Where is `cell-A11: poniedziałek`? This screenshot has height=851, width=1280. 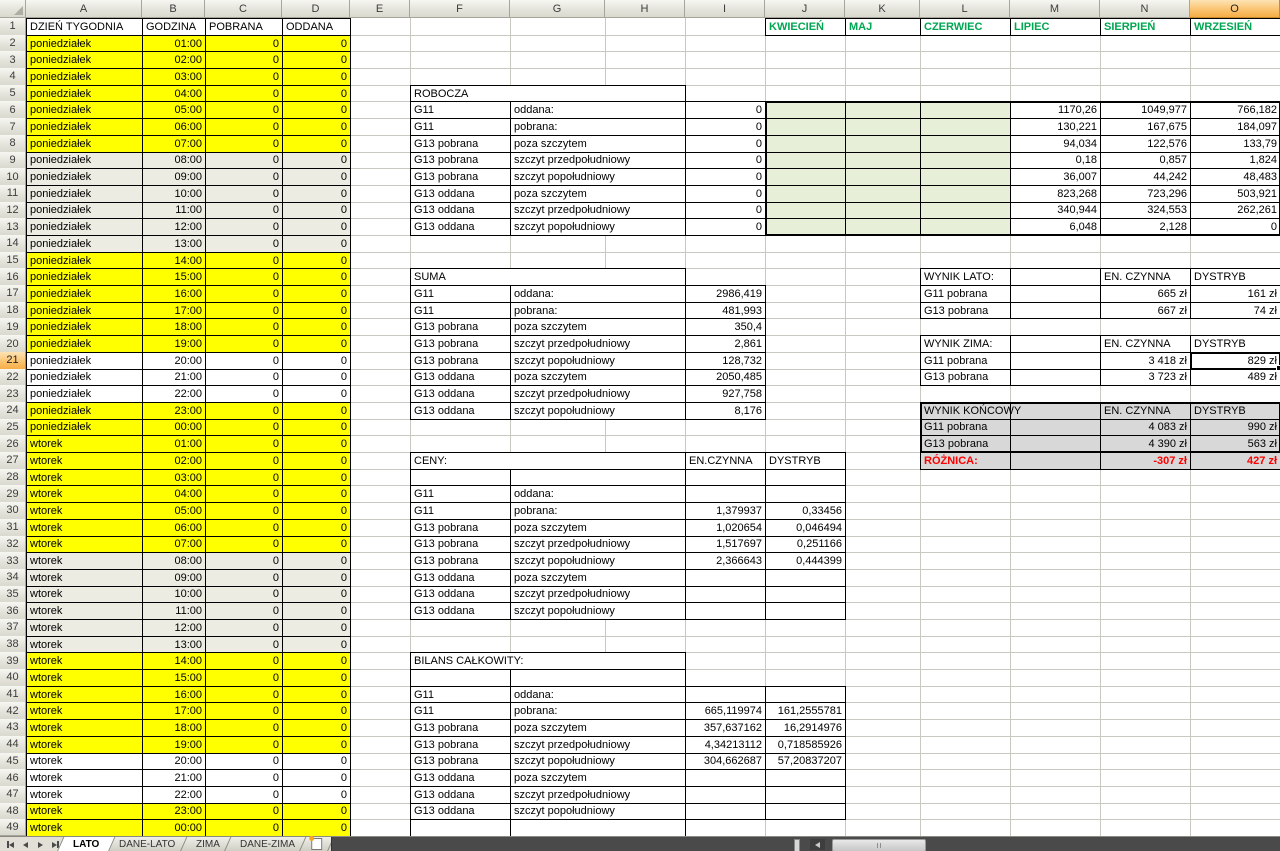
cell-A11: poniedziałek is located at coordinates (84, 193).